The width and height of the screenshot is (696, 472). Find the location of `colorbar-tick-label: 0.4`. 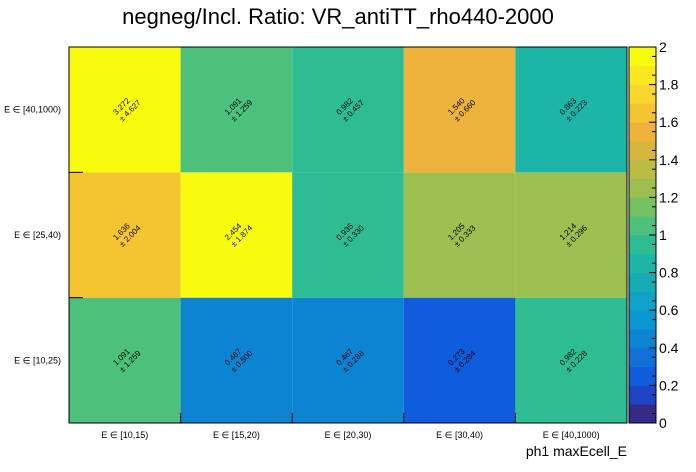

colorbar-tick-label: 0.4 is located at coordinates (669, 348).